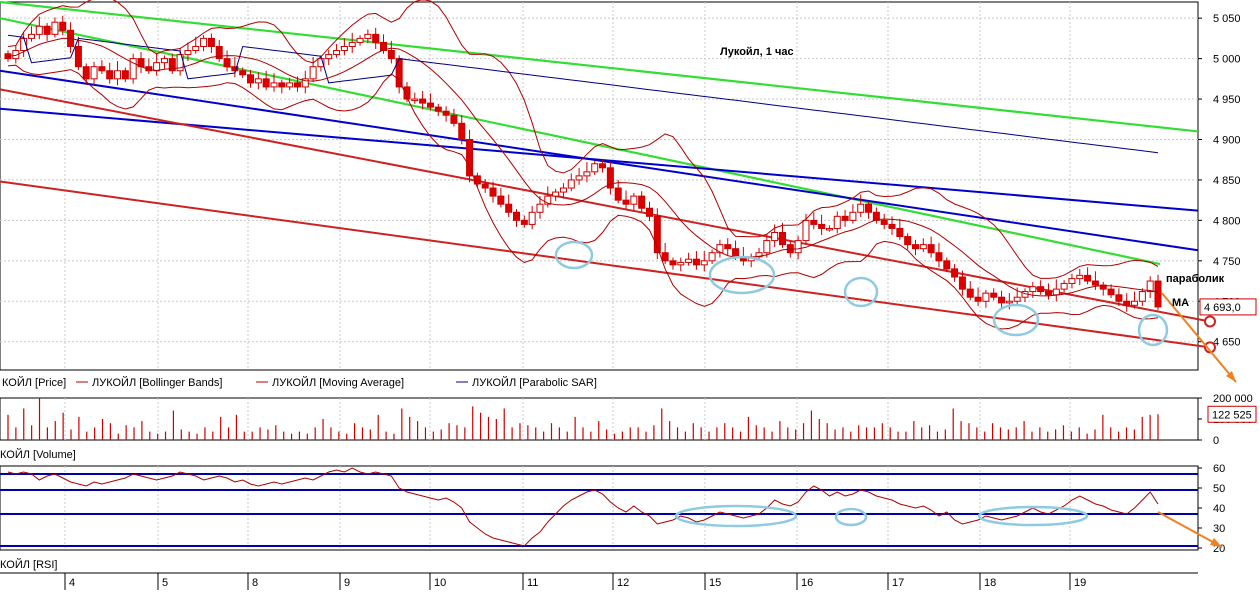  What do you see at coordinates (1227, 343) in the screenshot?
I see `price-tick-label: 4 650` at bounding box center [1227, 343].